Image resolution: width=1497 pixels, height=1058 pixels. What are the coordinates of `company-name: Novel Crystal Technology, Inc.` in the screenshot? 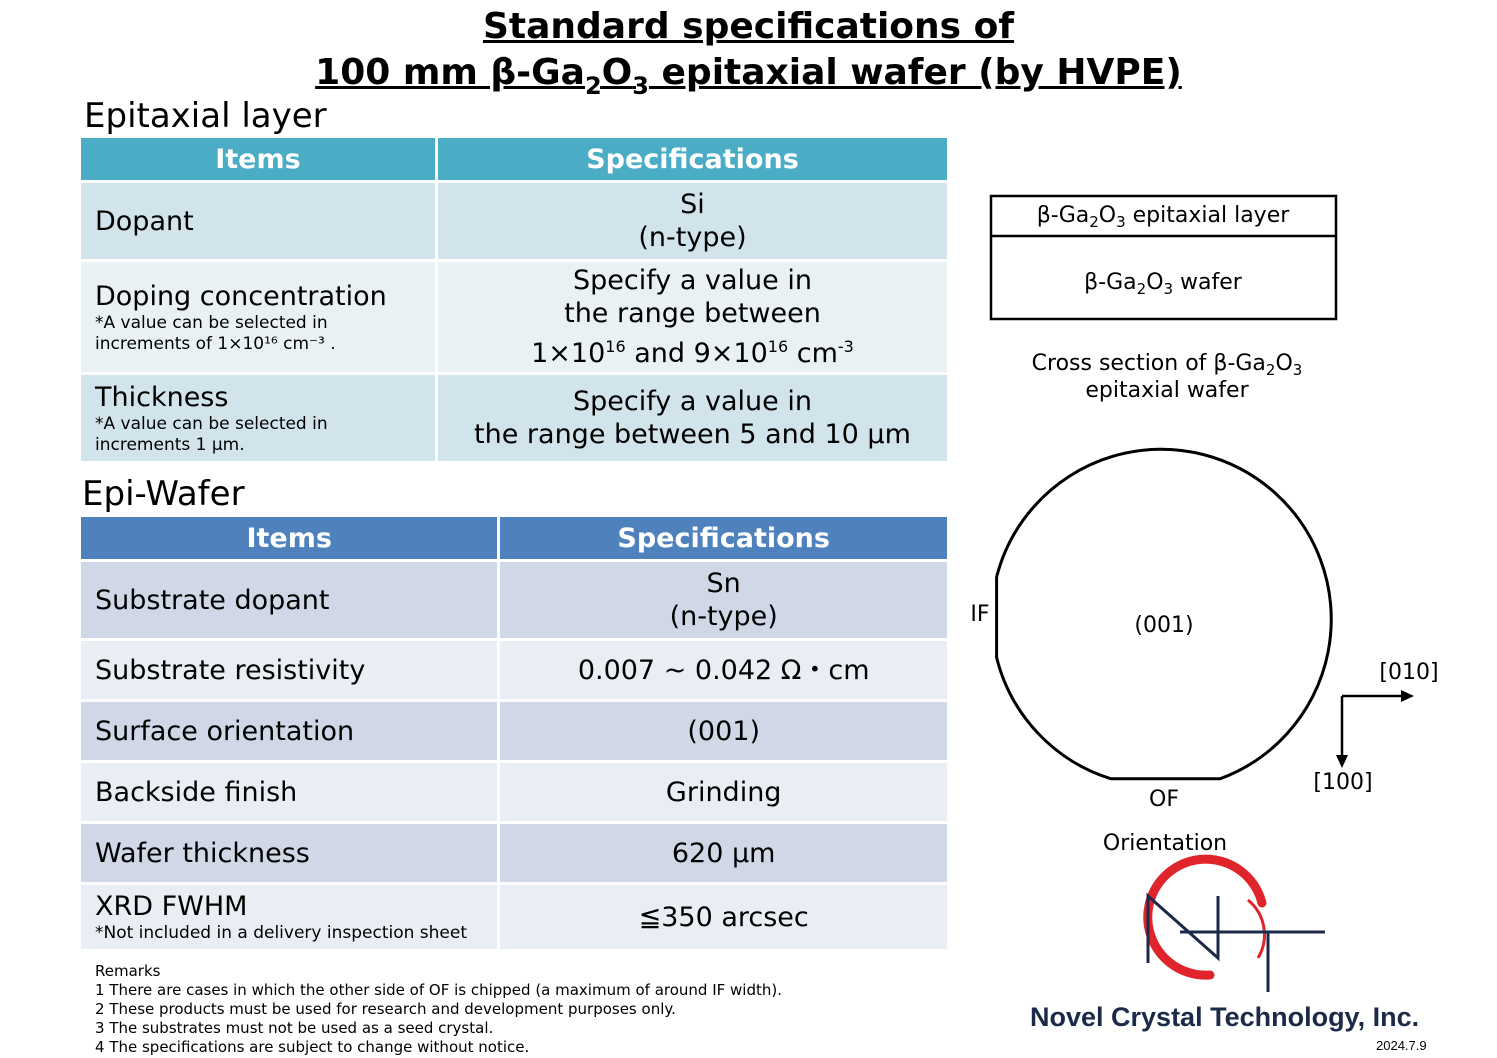 It's located at (1225, 1017).